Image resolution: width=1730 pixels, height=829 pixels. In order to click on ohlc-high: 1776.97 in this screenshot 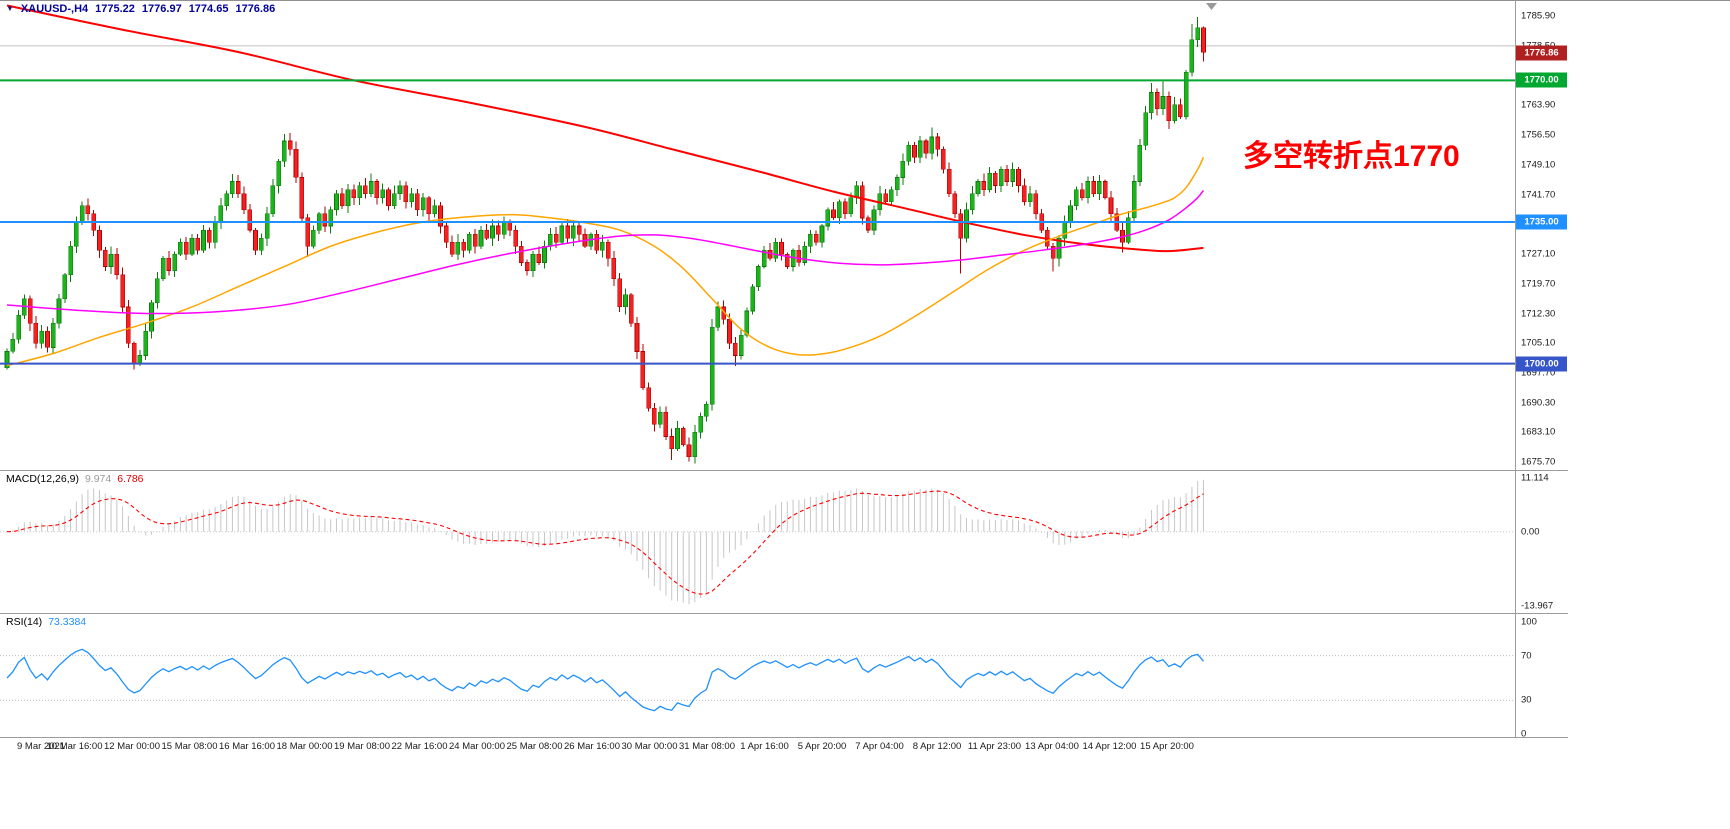, I will do `click(161, 9)`.